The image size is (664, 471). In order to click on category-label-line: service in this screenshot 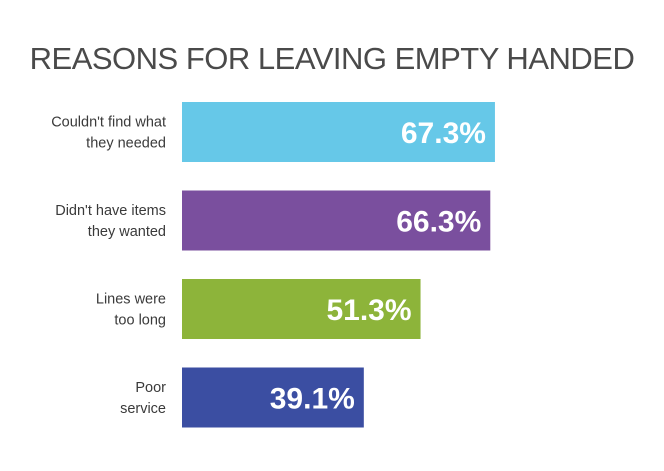, I will do `click(143, 409)`.